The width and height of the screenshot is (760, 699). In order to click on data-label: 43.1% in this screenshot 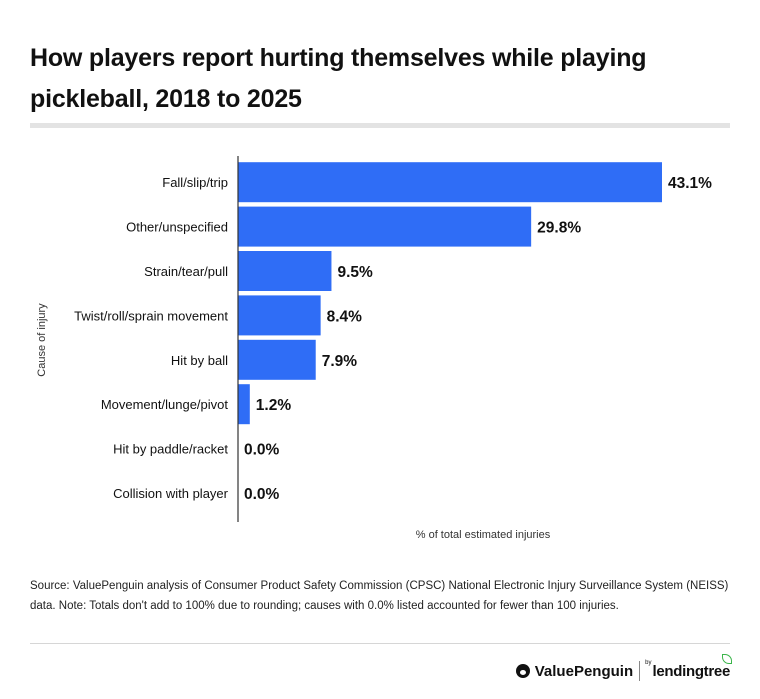, I will do `click(690, 183)`.